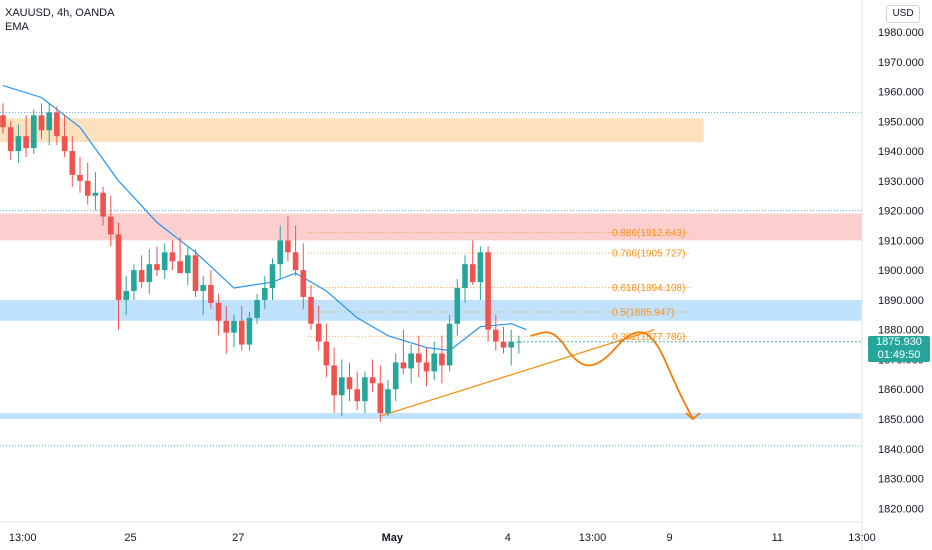 This screenshot has height=550, width=932. I want to click on price-tick: 1960.000, so click(901, 93).